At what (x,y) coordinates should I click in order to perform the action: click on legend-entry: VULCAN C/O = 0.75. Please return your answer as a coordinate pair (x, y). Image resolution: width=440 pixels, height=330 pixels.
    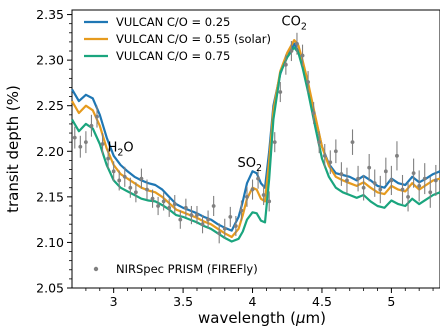
    Looking at the image, I should click on (157, 56).